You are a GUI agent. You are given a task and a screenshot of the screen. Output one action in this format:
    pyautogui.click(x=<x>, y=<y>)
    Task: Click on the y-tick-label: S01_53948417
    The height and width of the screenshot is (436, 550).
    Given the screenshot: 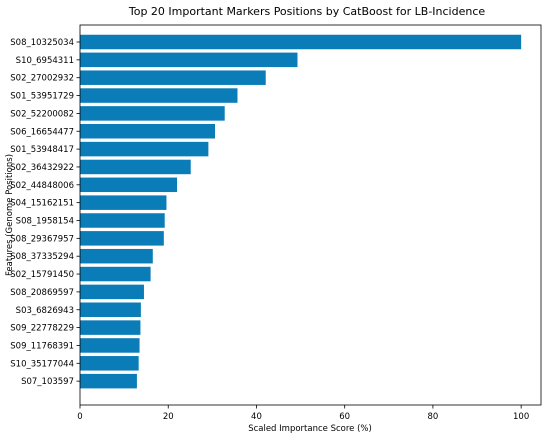 What is the action you would take?
    pyautogui.click(x=42, y=150)
    